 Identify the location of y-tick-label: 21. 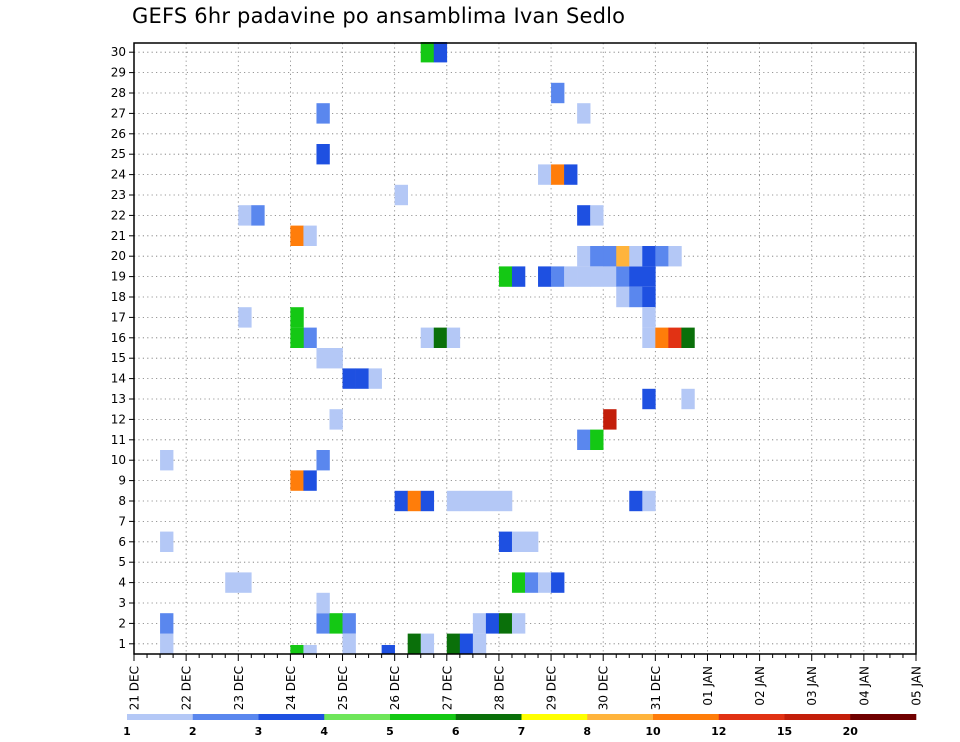
(118, 236).